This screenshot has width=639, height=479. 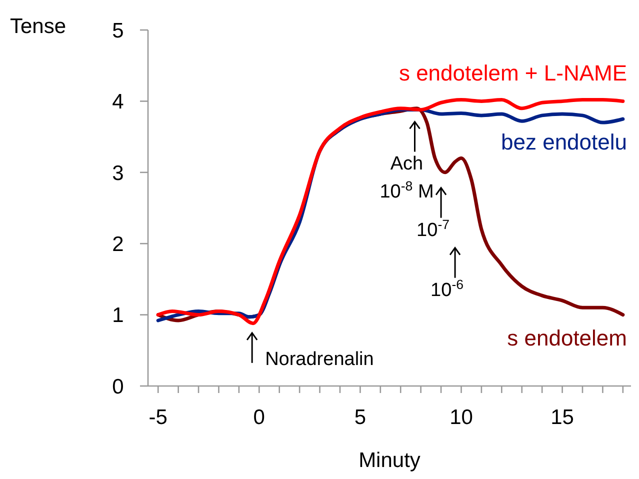 I want to click on y-tick-label: 2, so click(x=118, y=244).